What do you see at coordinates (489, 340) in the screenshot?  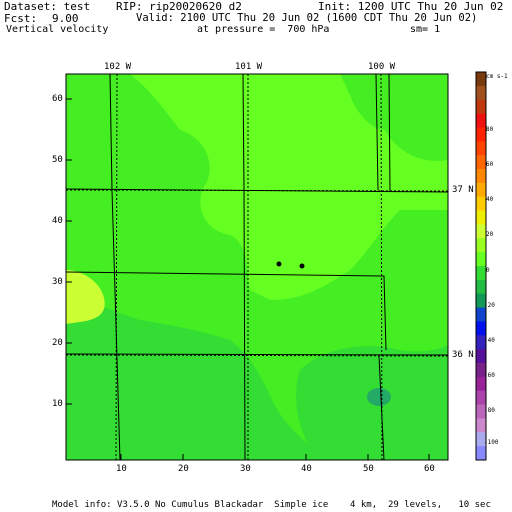 I see `colorbar-label-minus40: -40` at bounding box center [489, 340].